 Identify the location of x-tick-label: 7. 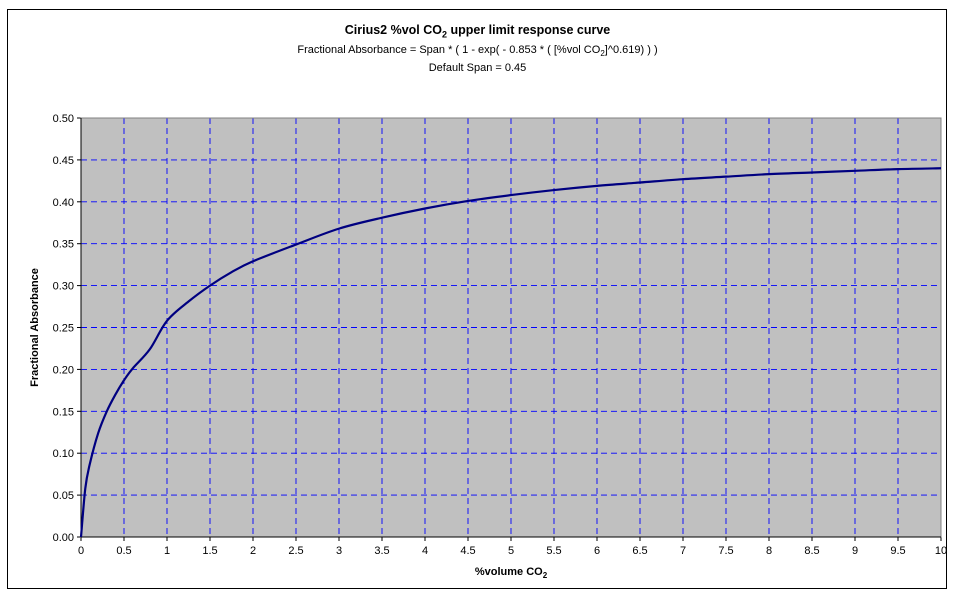
(683, 551).